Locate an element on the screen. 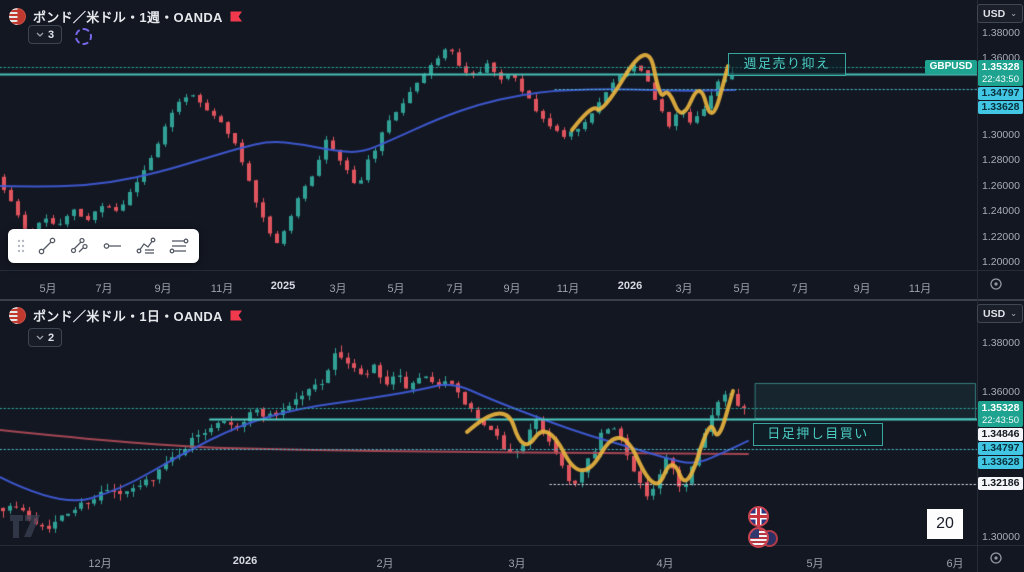 The width and height of the screenshot is (1024, 572). indicator-status-icon is located at coordinates (83, 36).